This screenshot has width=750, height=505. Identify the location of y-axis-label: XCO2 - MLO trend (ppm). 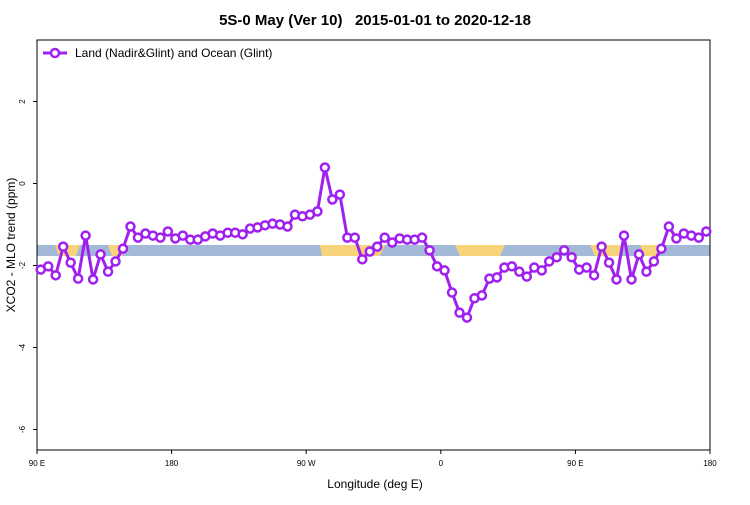
(11, 245).